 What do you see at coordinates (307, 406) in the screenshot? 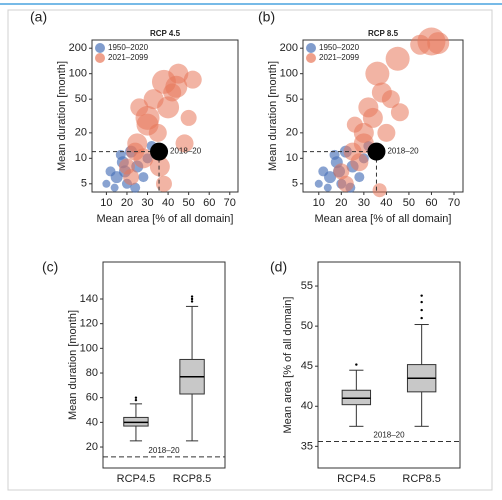
I see `y-tick-label: 40` at bounding box center [307, 406].